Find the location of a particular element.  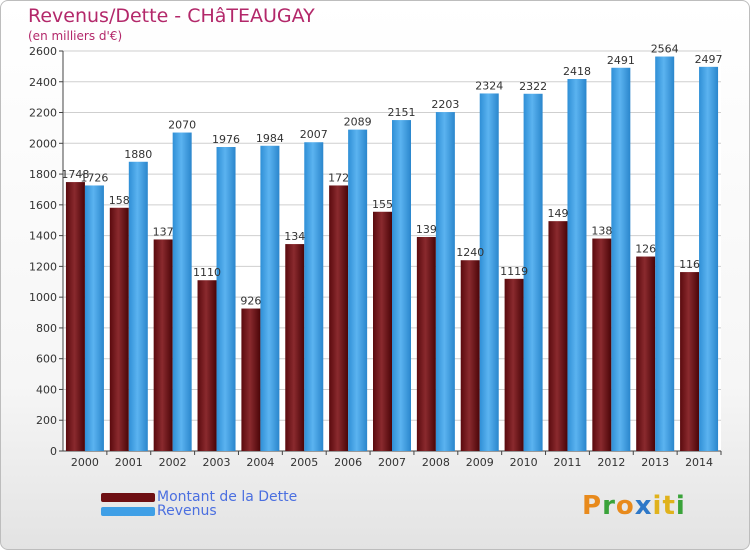

logo-letter: P is located at coordinates (592, 506).